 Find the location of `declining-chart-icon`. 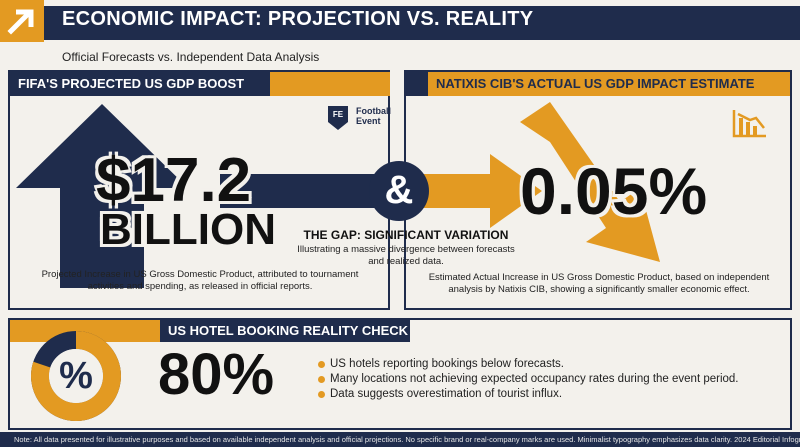

declining-chart-icon is located at coordinates (749, 124).